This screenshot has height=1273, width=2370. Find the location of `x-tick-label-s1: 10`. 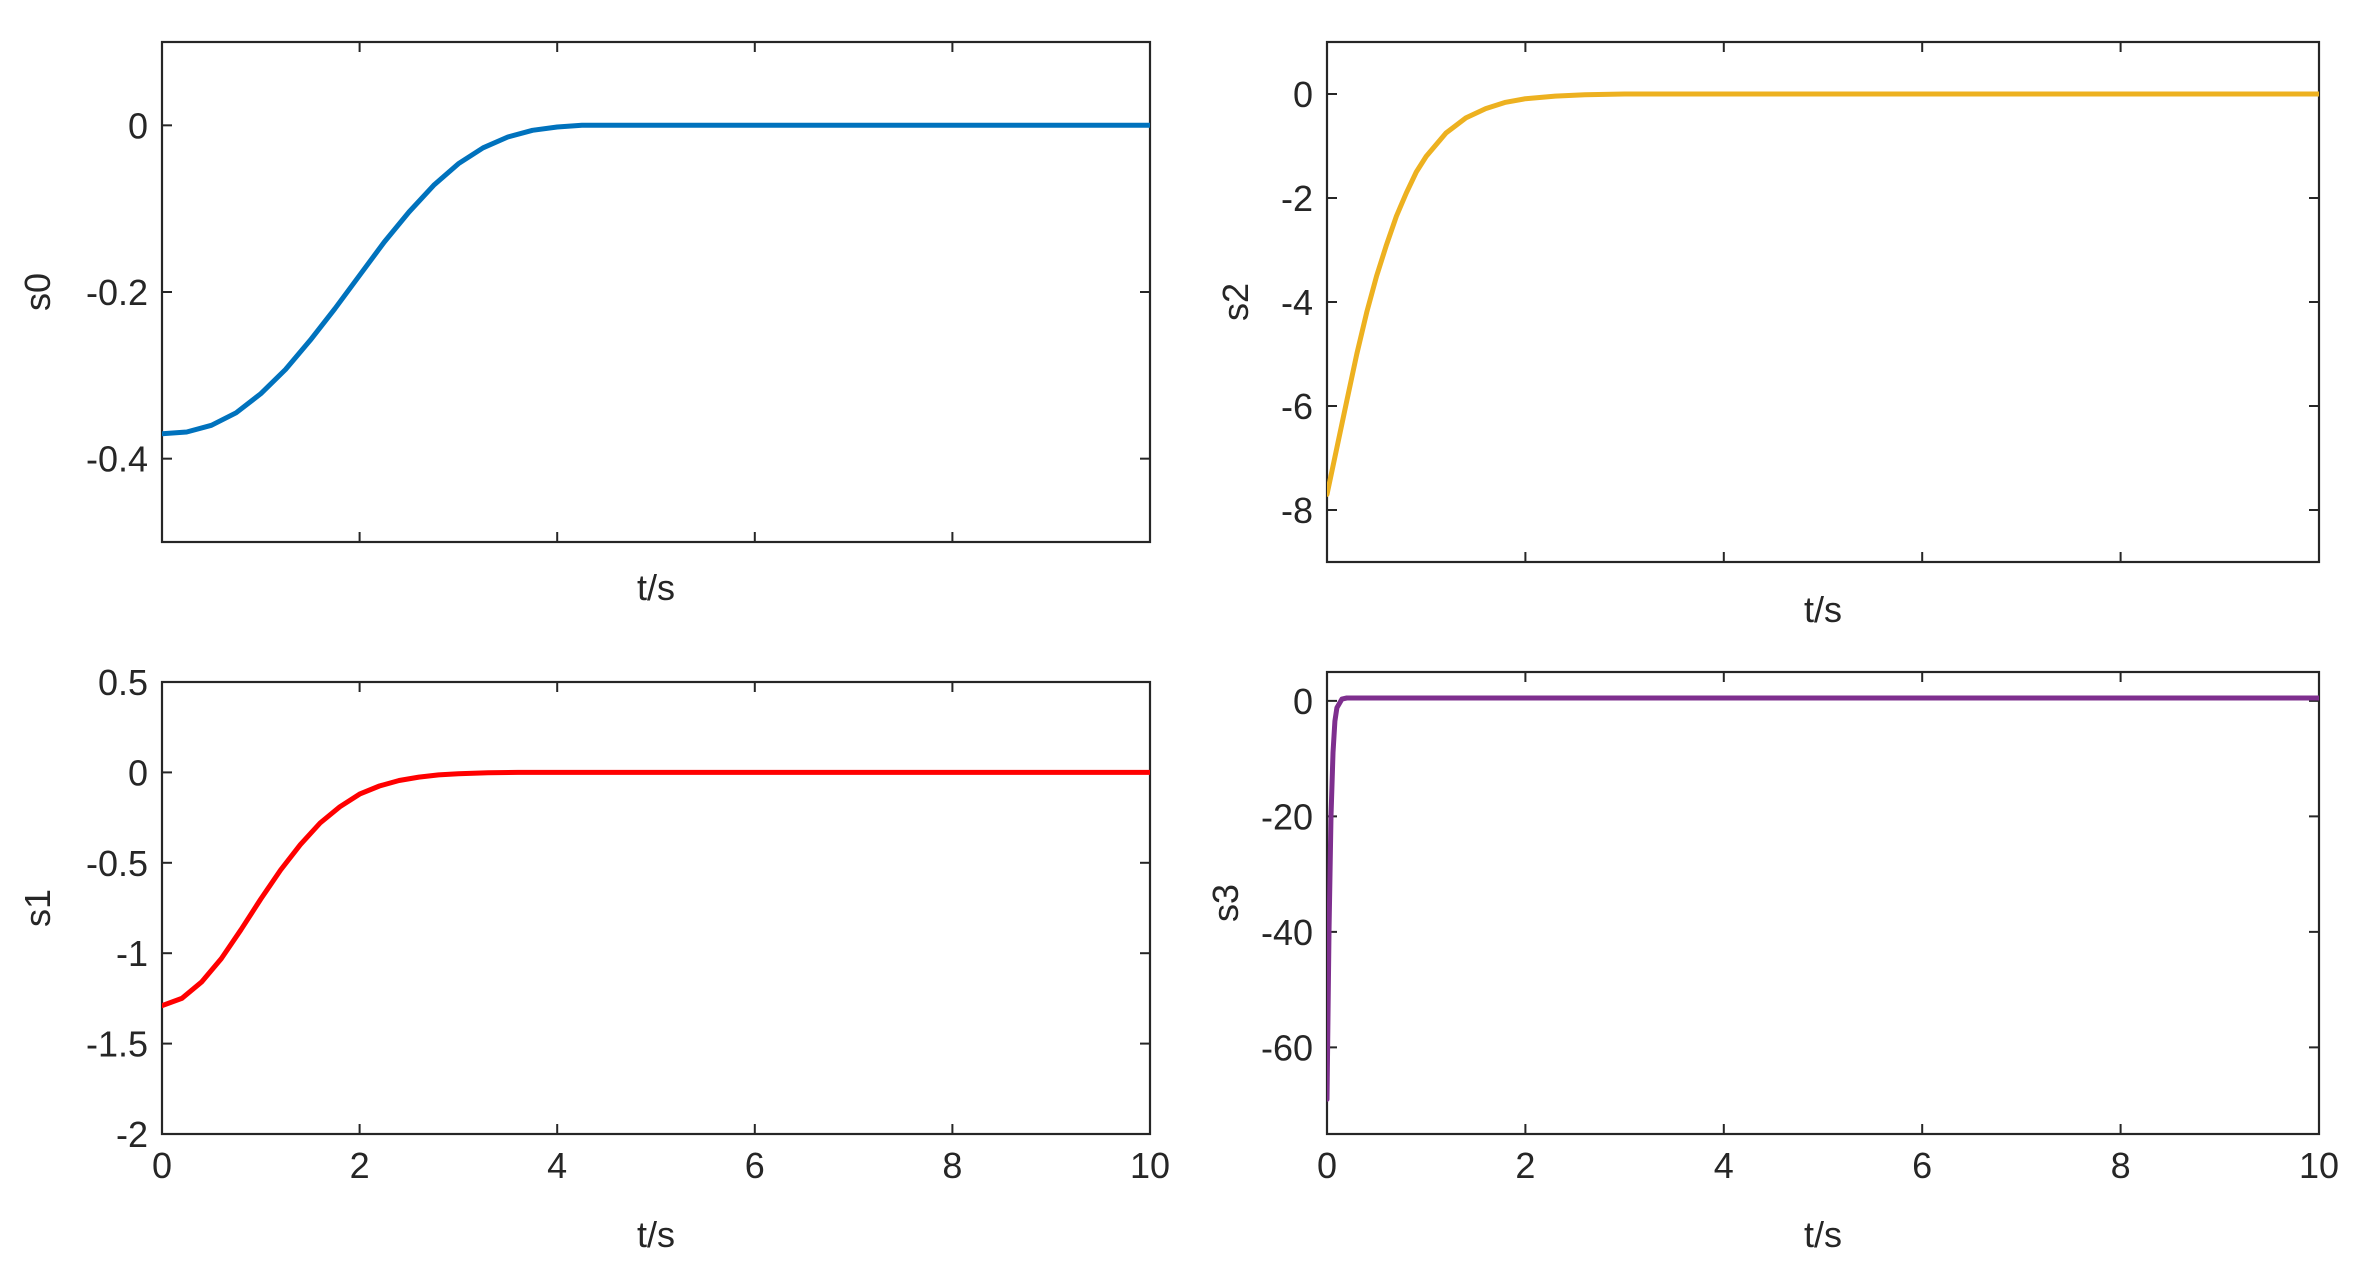

x-tick-label-s1: 10 is located at coordinates (1150, 1165).